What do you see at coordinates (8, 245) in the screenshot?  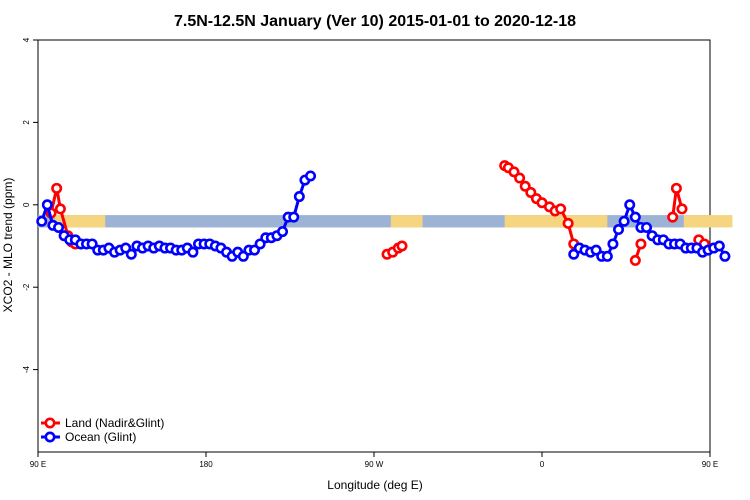 I see `y-axis-title: XCO2 - MLO trend (ppm)` at bounding box center [8, 245].